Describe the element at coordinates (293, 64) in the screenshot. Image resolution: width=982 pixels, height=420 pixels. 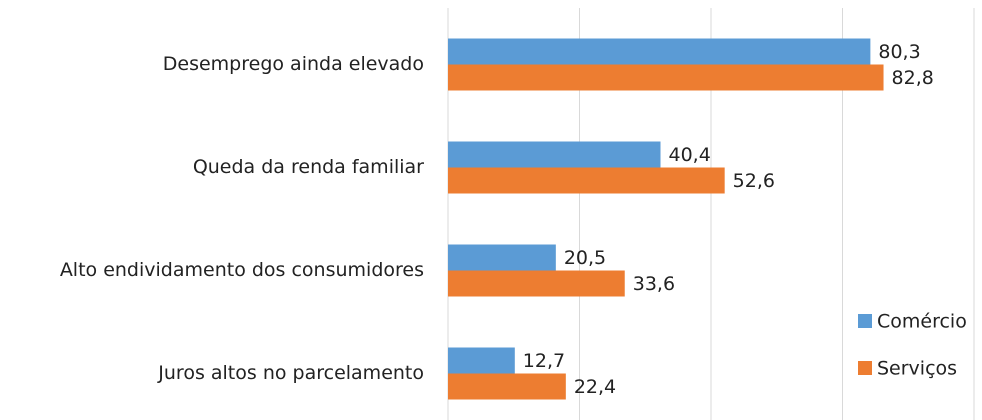
I see `category-label: Desemprego ainda elevado` at that location.